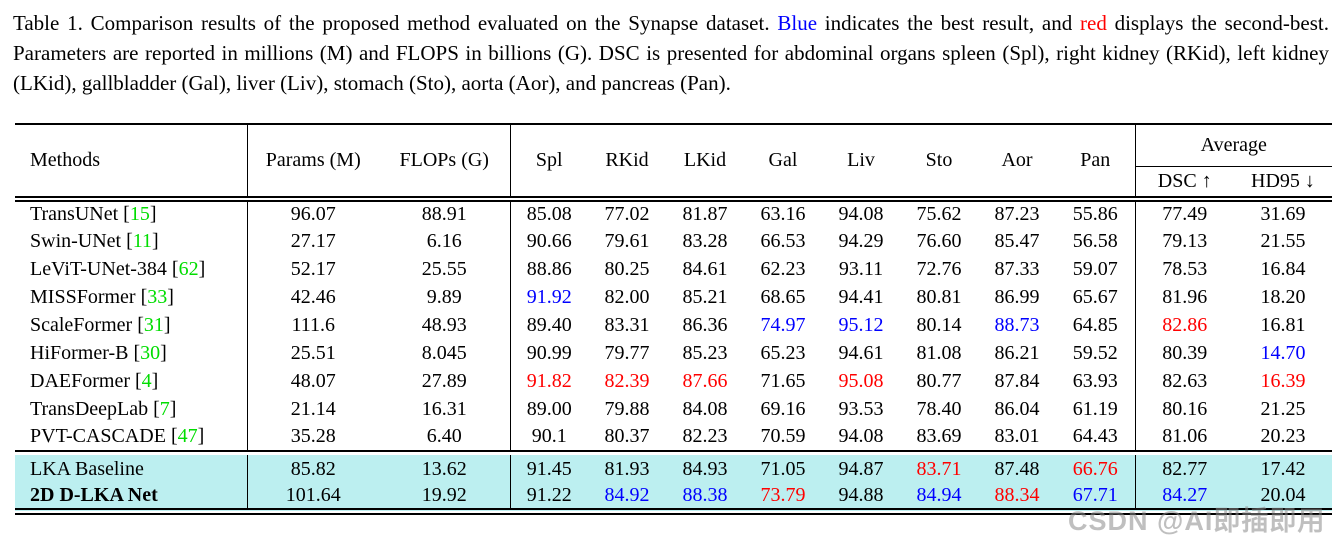 The width and height of the screenshot is (1341, 544). What do you see at coordinates (1017, 268) in the screenshot?
I see `value-cell: 87.33` at bounding box center [1017, 268].